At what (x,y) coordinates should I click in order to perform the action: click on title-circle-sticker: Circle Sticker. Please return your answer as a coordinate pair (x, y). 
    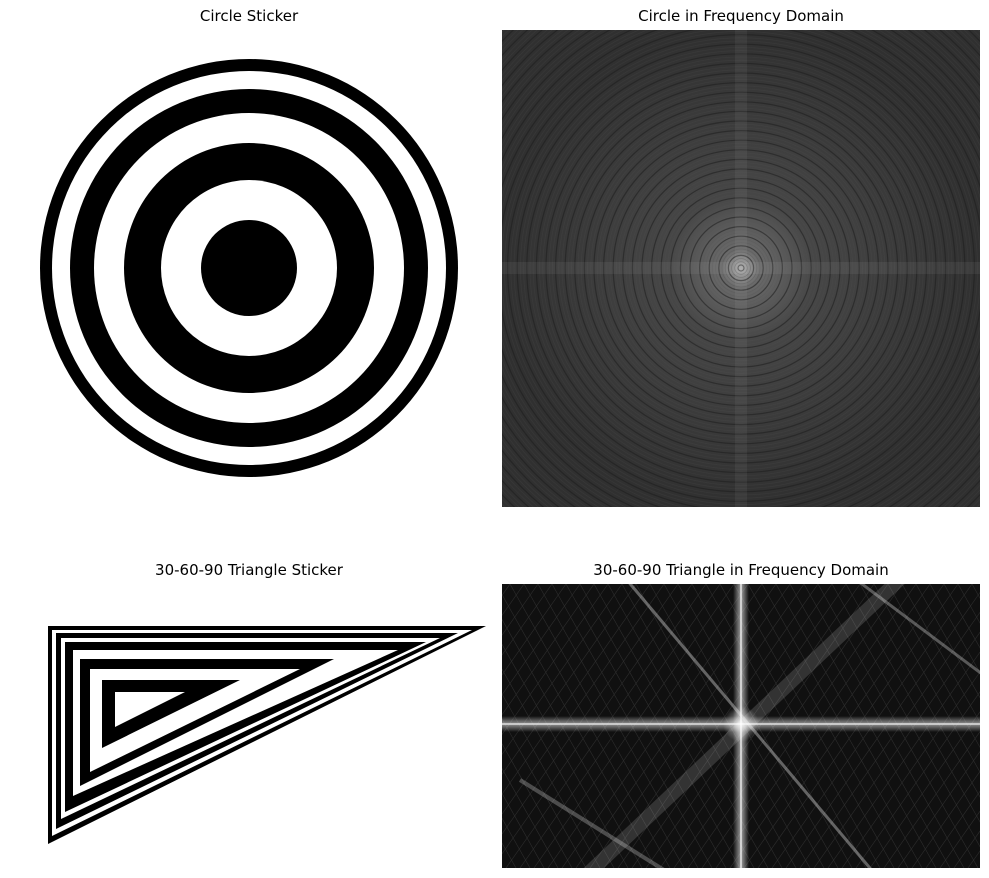
    Looking at the image, I should click on (249, 16).